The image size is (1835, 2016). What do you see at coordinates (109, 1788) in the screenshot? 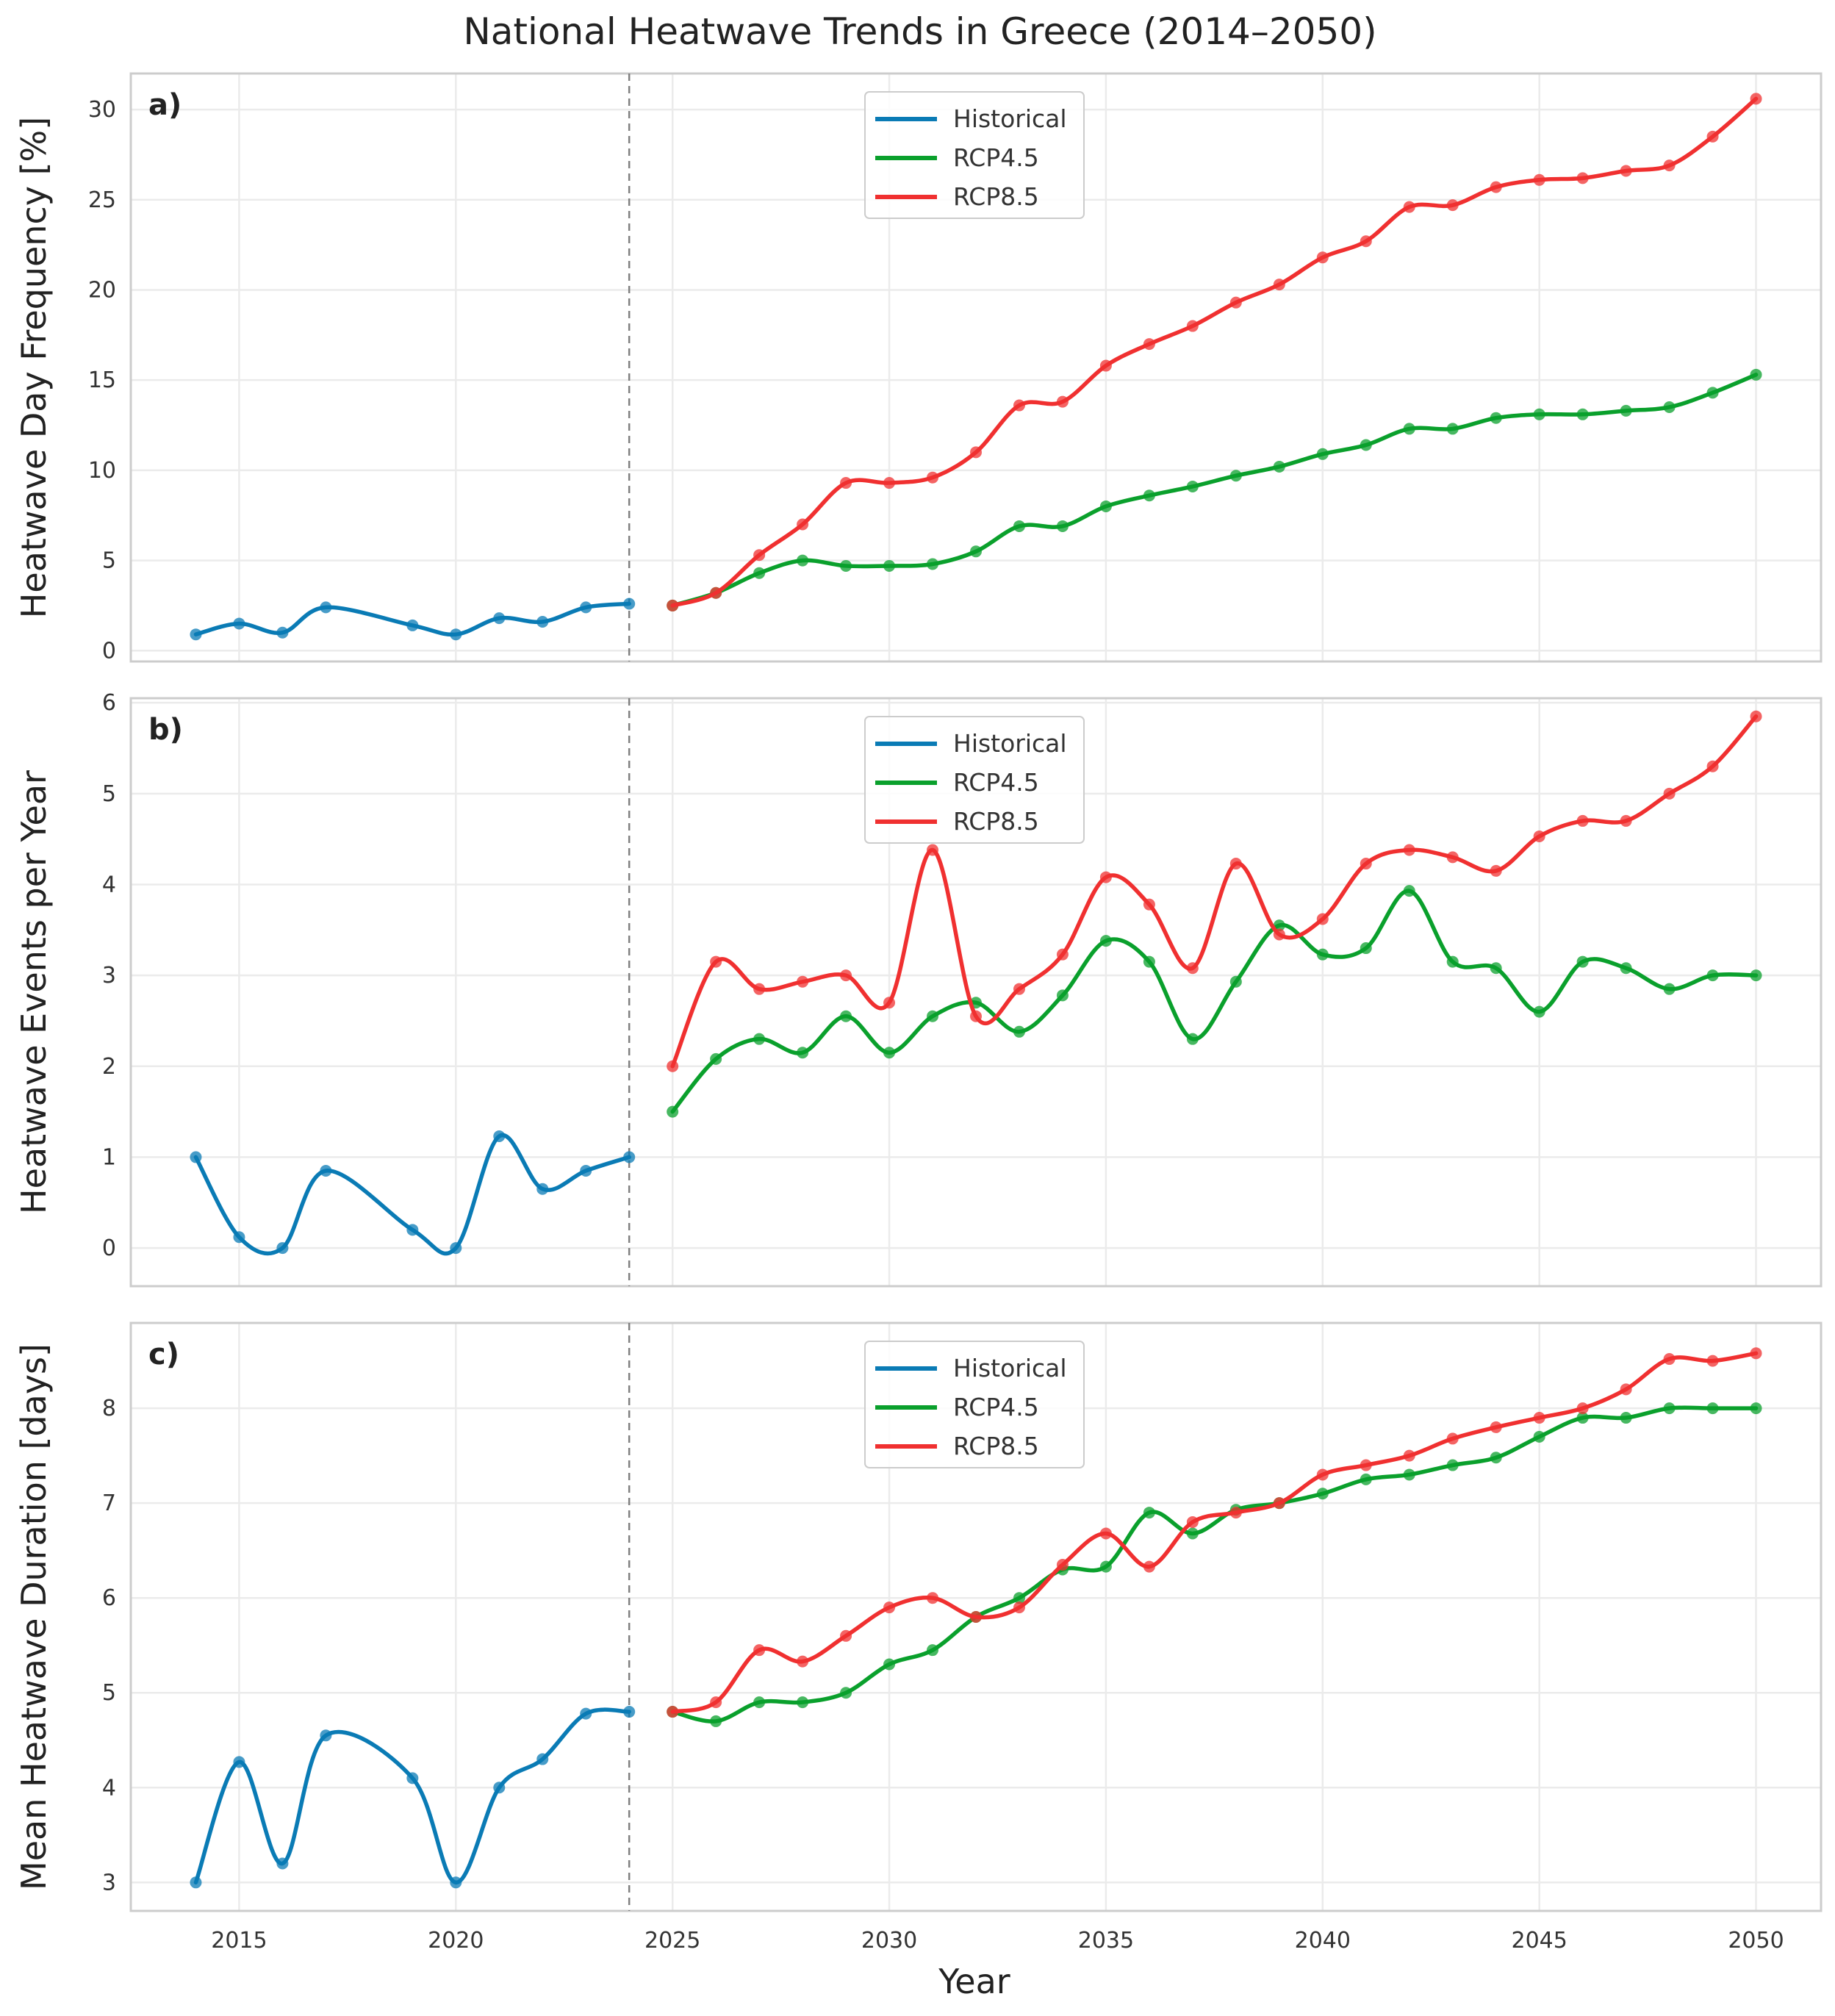
I see `y-tick-label: 4` at bounding box center [109, 1788].